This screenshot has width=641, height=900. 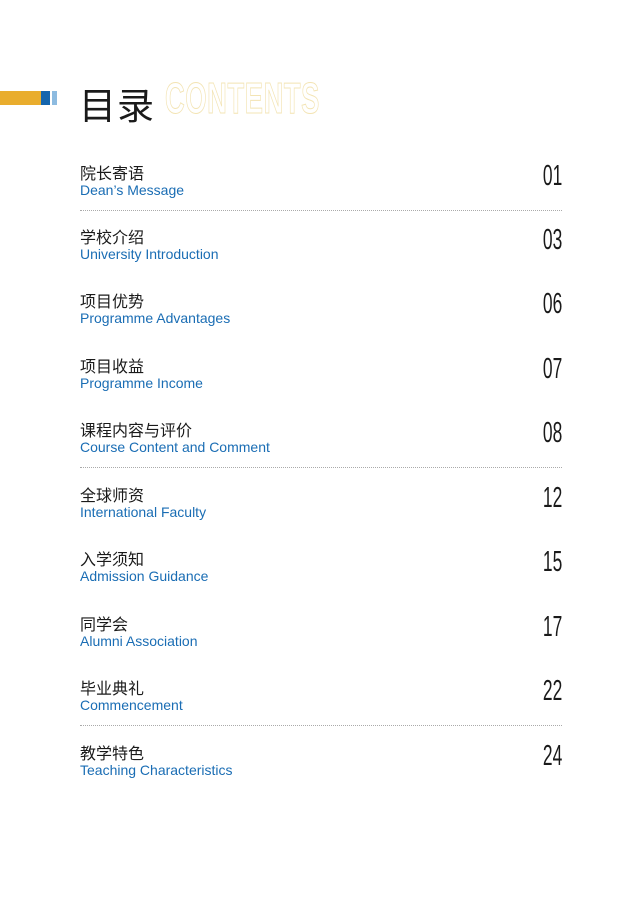 What do you see at coordinates (552, 756) in the screenshot?
I see `entry-page-number: 24` at bounding box center [552, 756].